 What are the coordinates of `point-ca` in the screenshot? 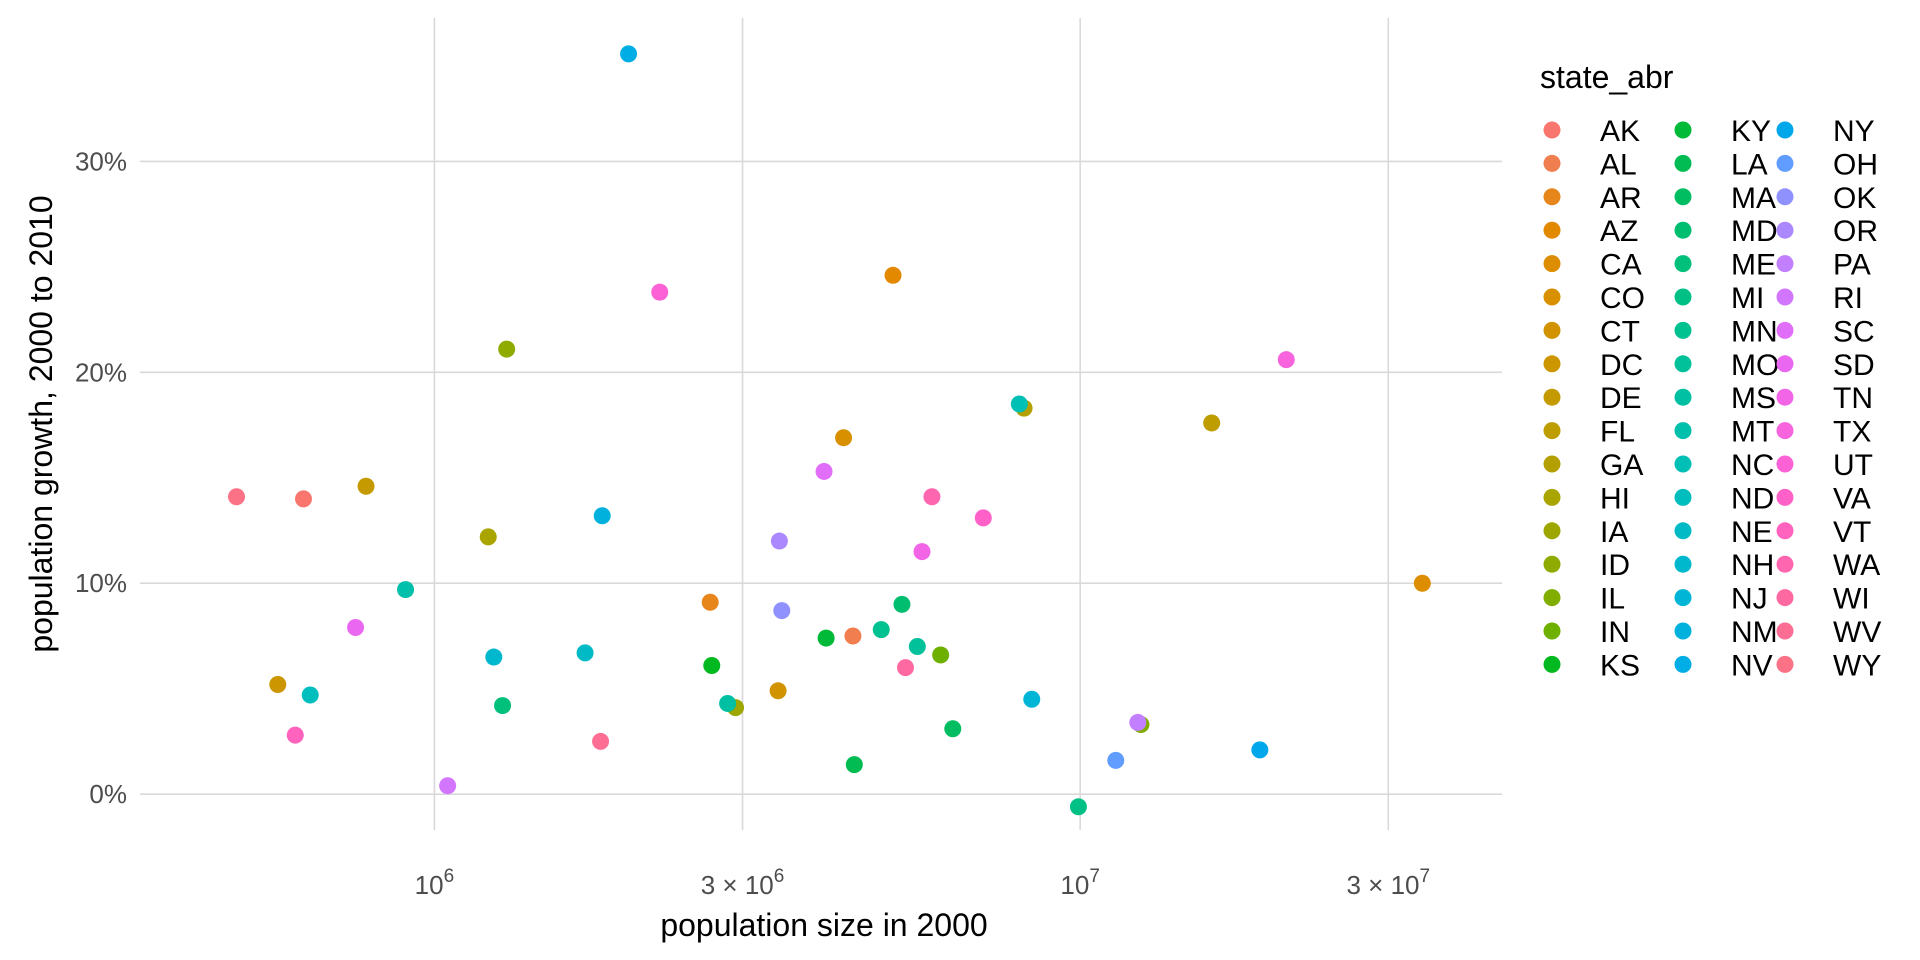 It's located at (1422, 583).